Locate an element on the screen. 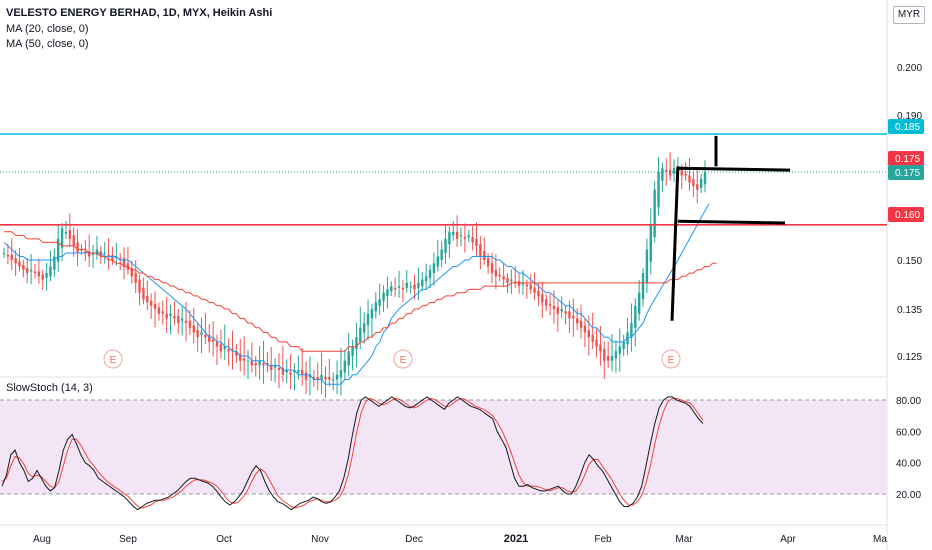 The width and height of the screenshot is (932, 550). stoch-tick-label: 60.00 is located at coordinates (908, 432).